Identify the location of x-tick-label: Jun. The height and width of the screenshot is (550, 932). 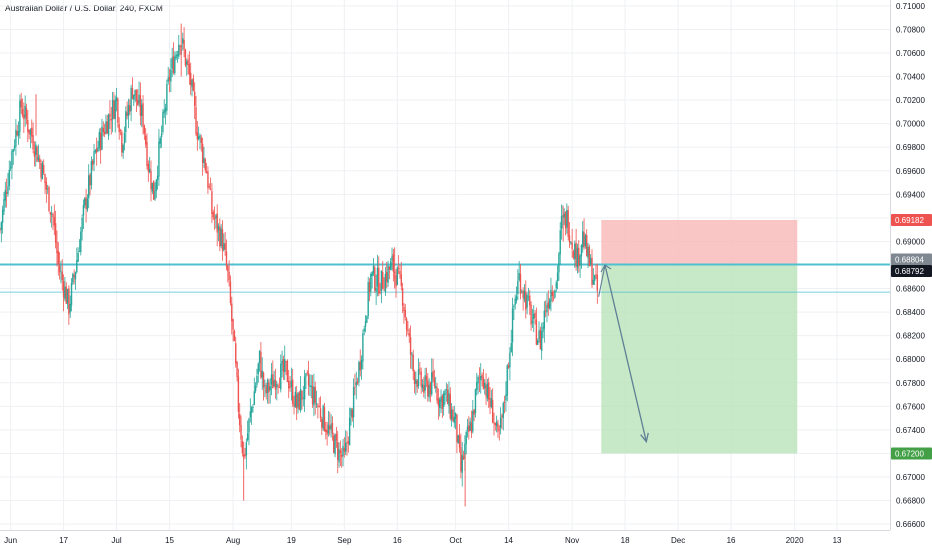
(10, 540).